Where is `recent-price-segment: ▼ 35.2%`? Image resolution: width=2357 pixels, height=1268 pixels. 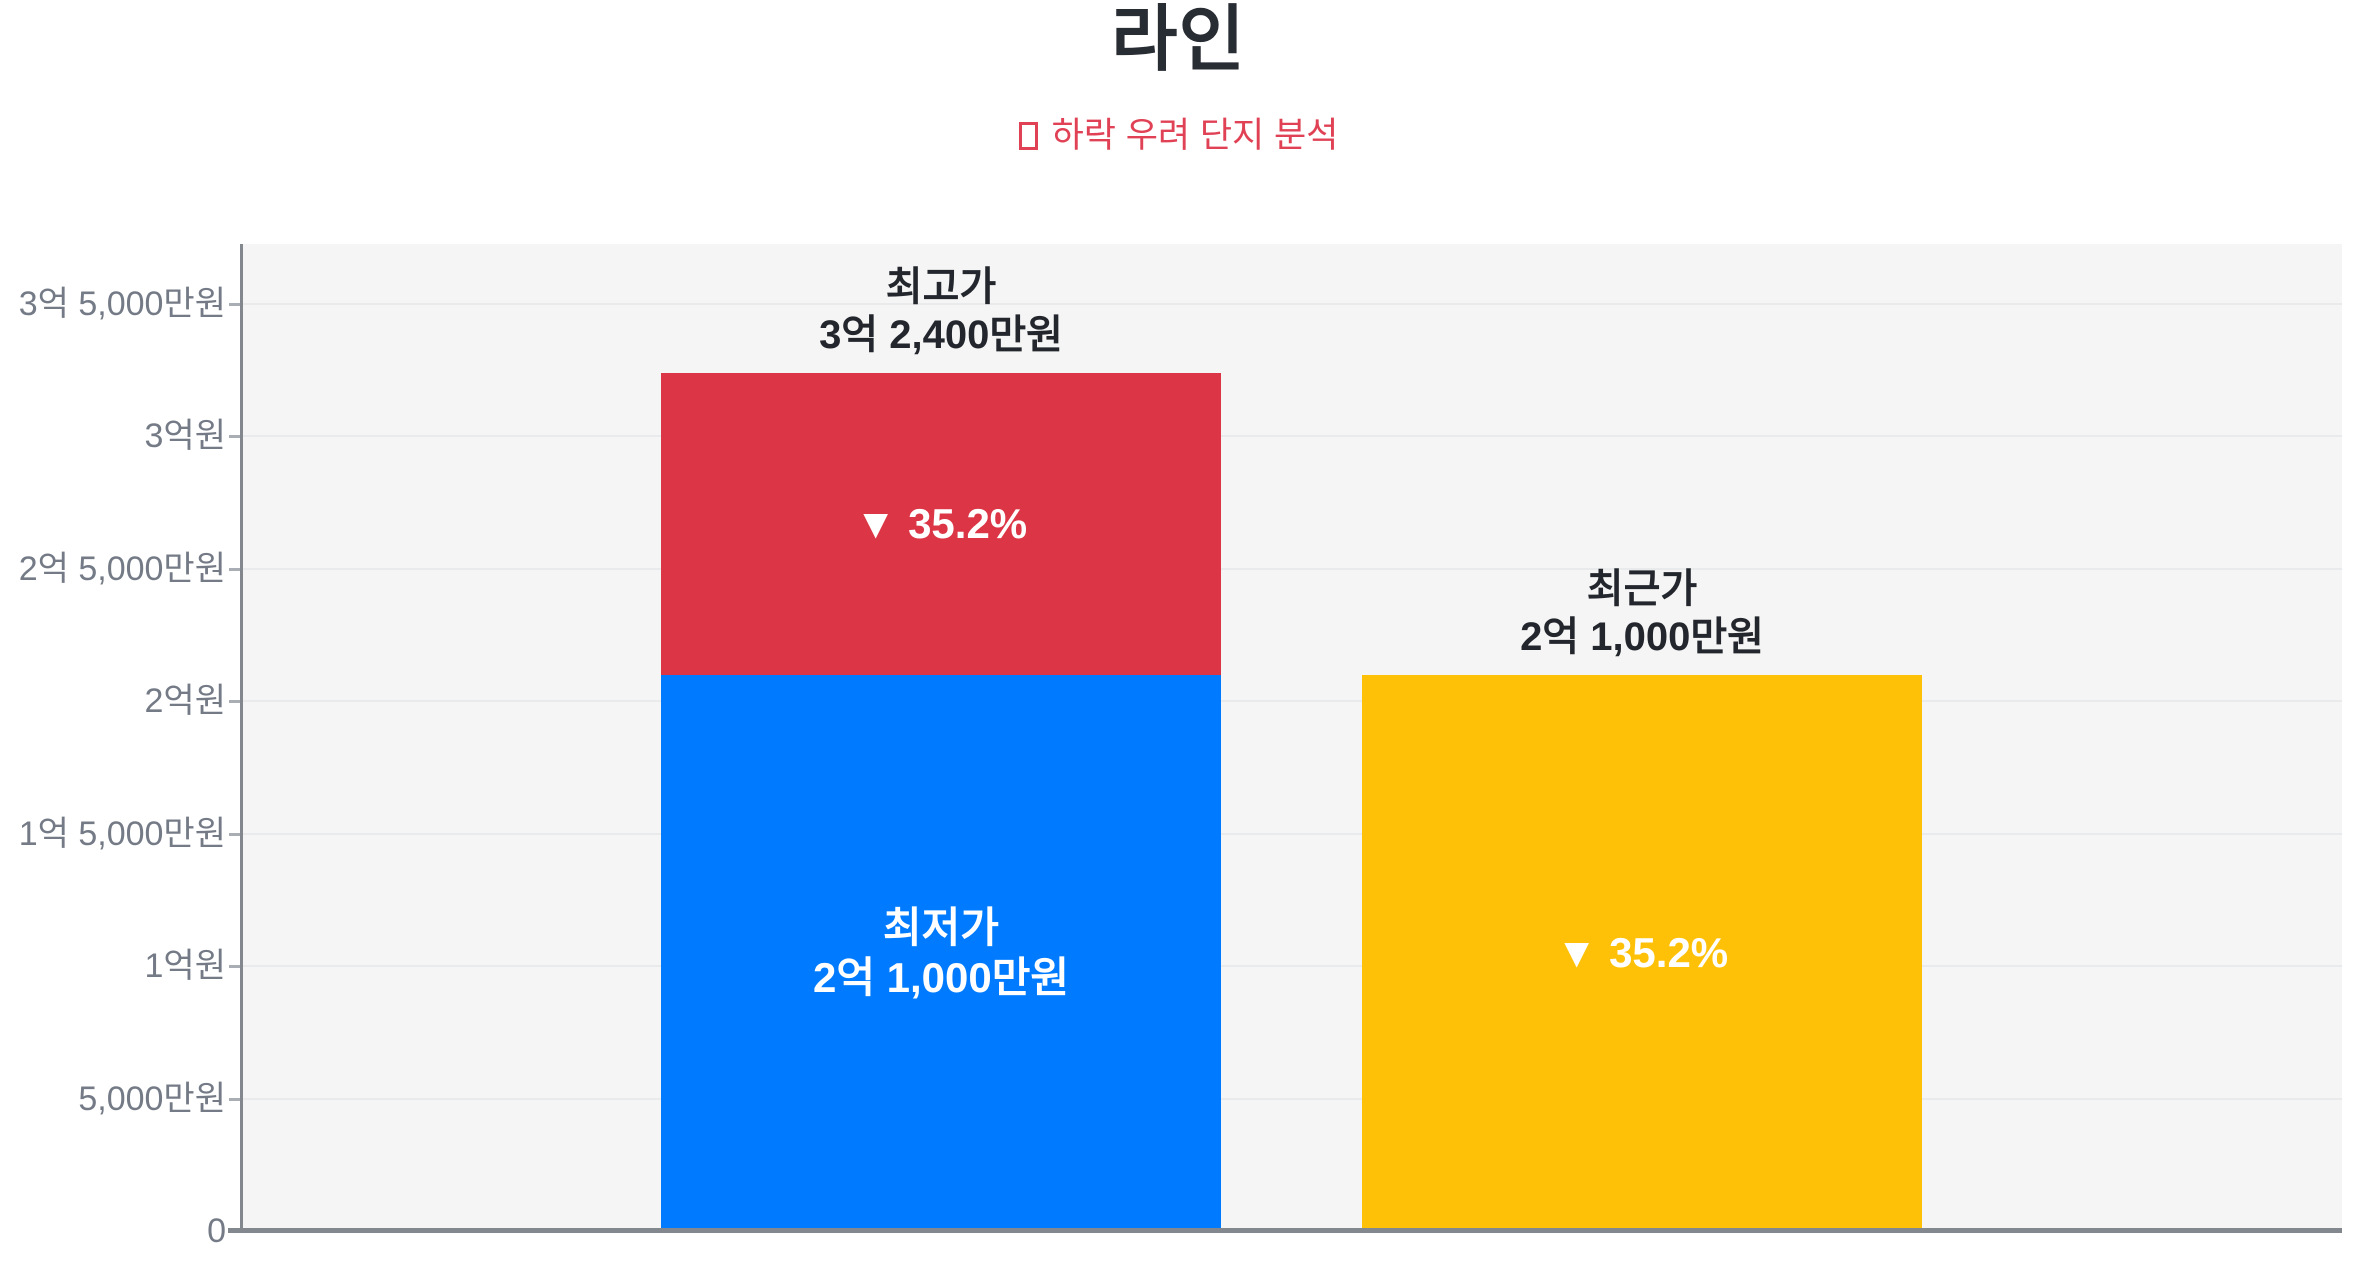
recent-price-segment: ▼ 35.2% is located at coordinates (1642, 952).